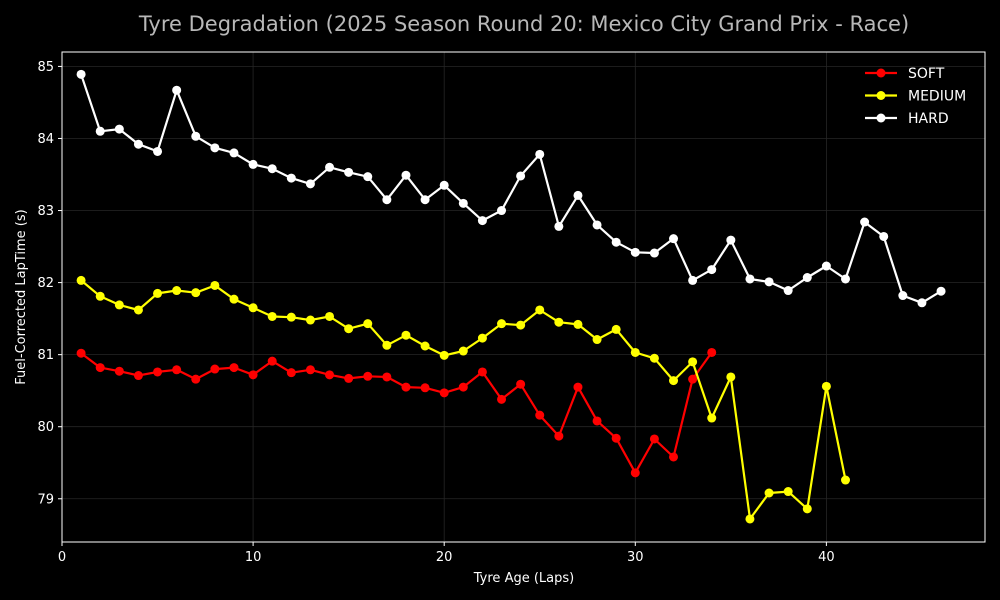  Describe the element at coordinates (635, 557) in the screenshot. I see `x-tick-label: 30` at that location.